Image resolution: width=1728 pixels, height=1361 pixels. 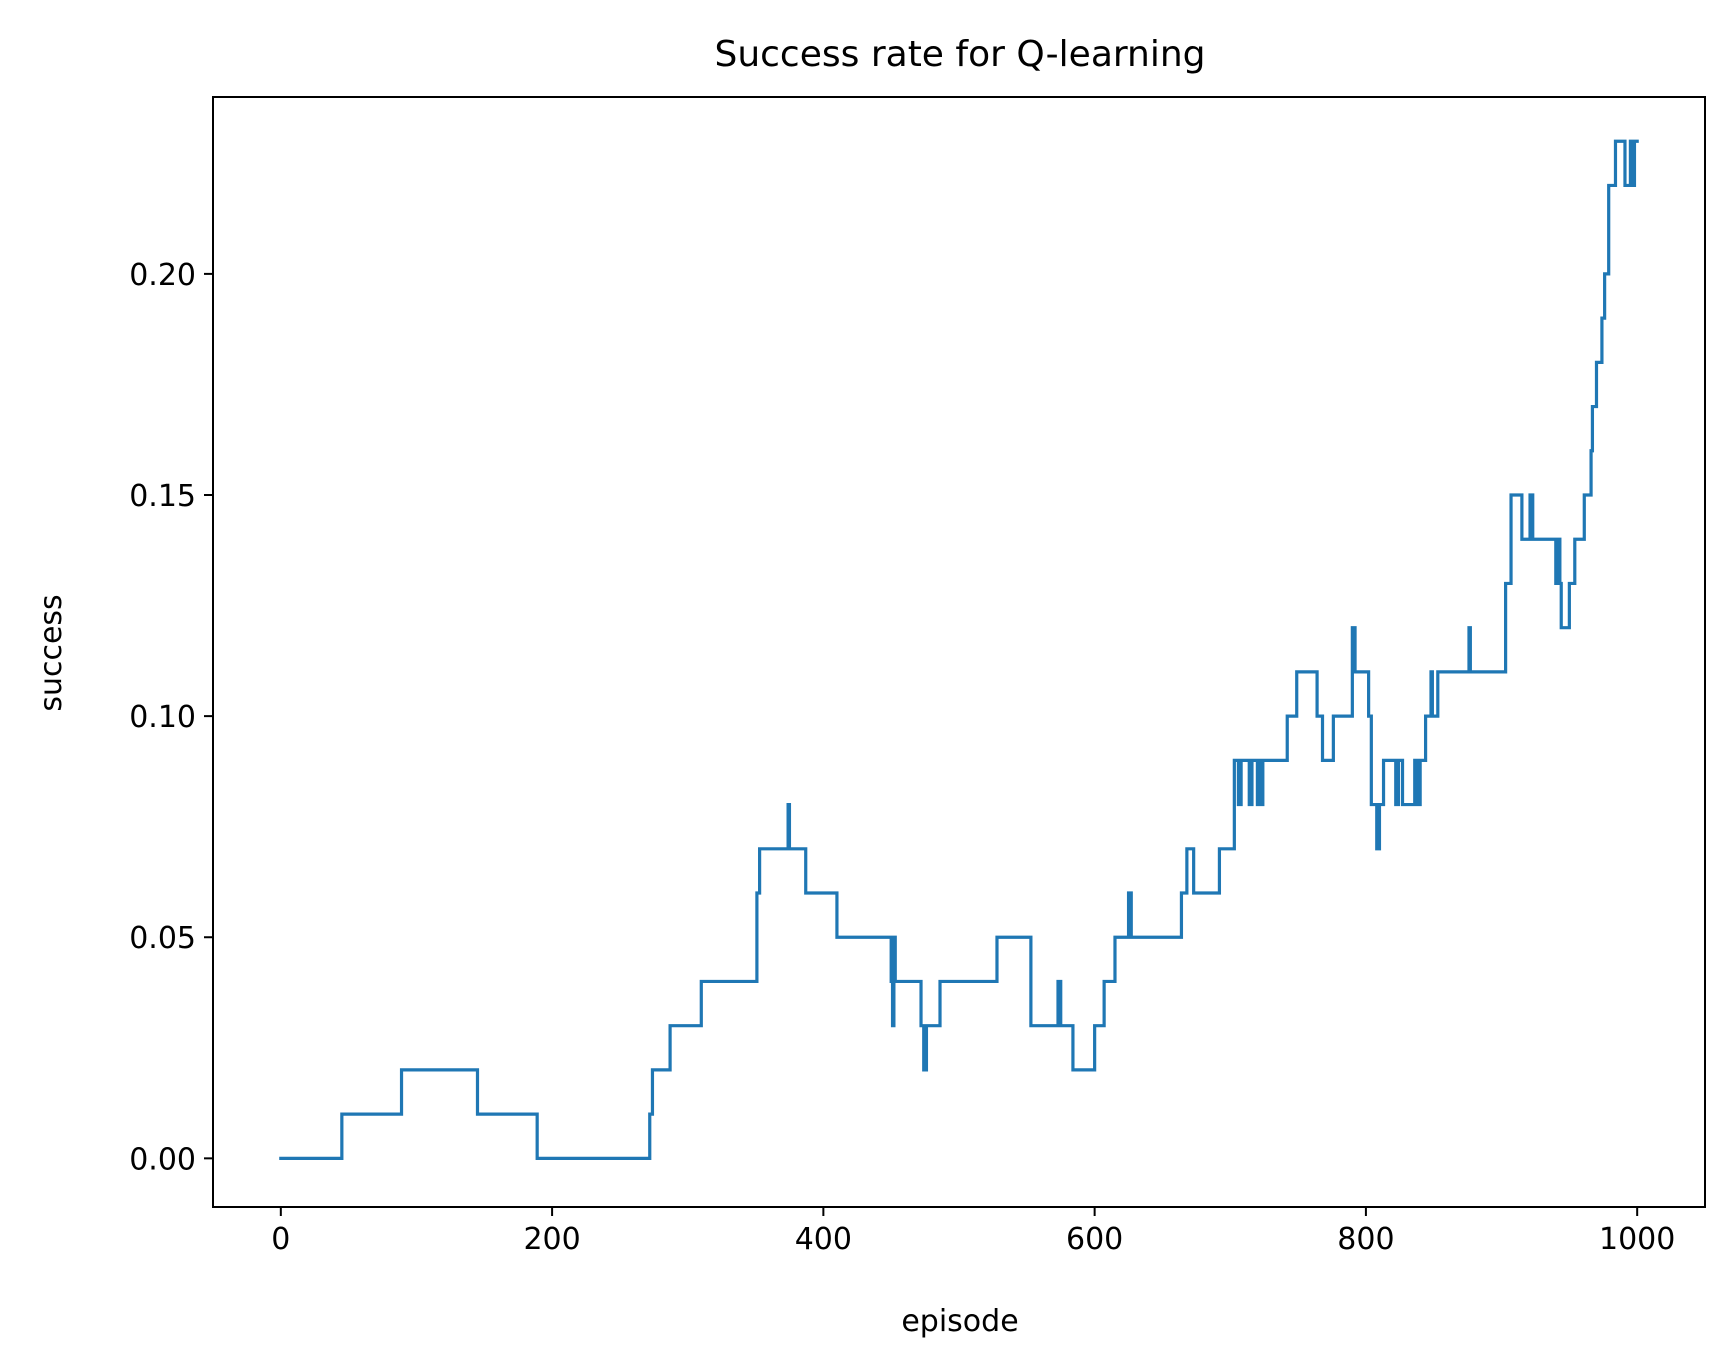 I want to click on y-tick-label-1: 0.05, so click(x=162, y=938).